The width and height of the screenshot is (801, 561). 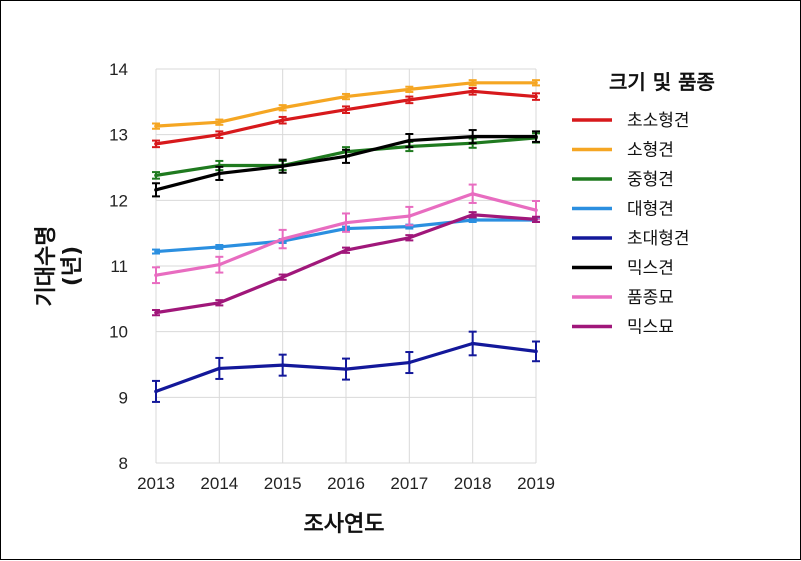 I want to click on legend-item: 믹스견, so click(x=623, y=269).